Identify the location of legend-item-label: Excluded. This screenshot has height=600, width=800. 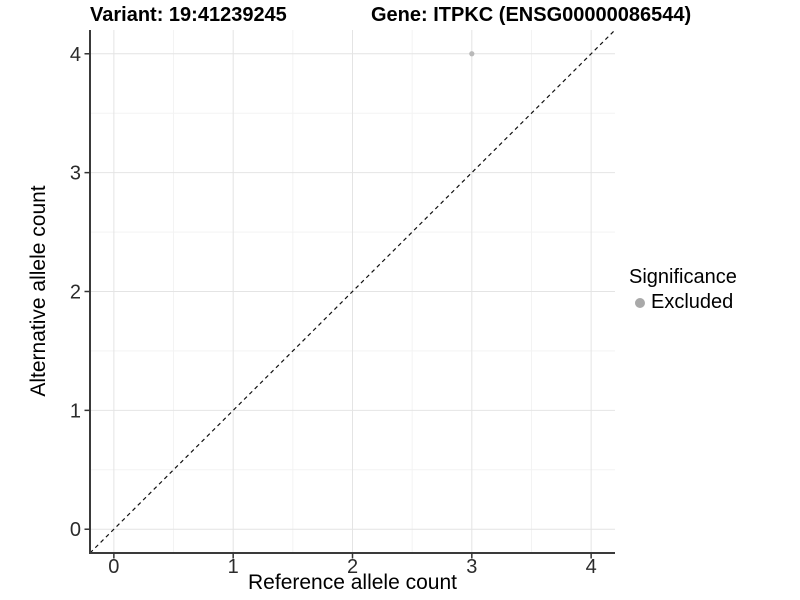
(692, 302).